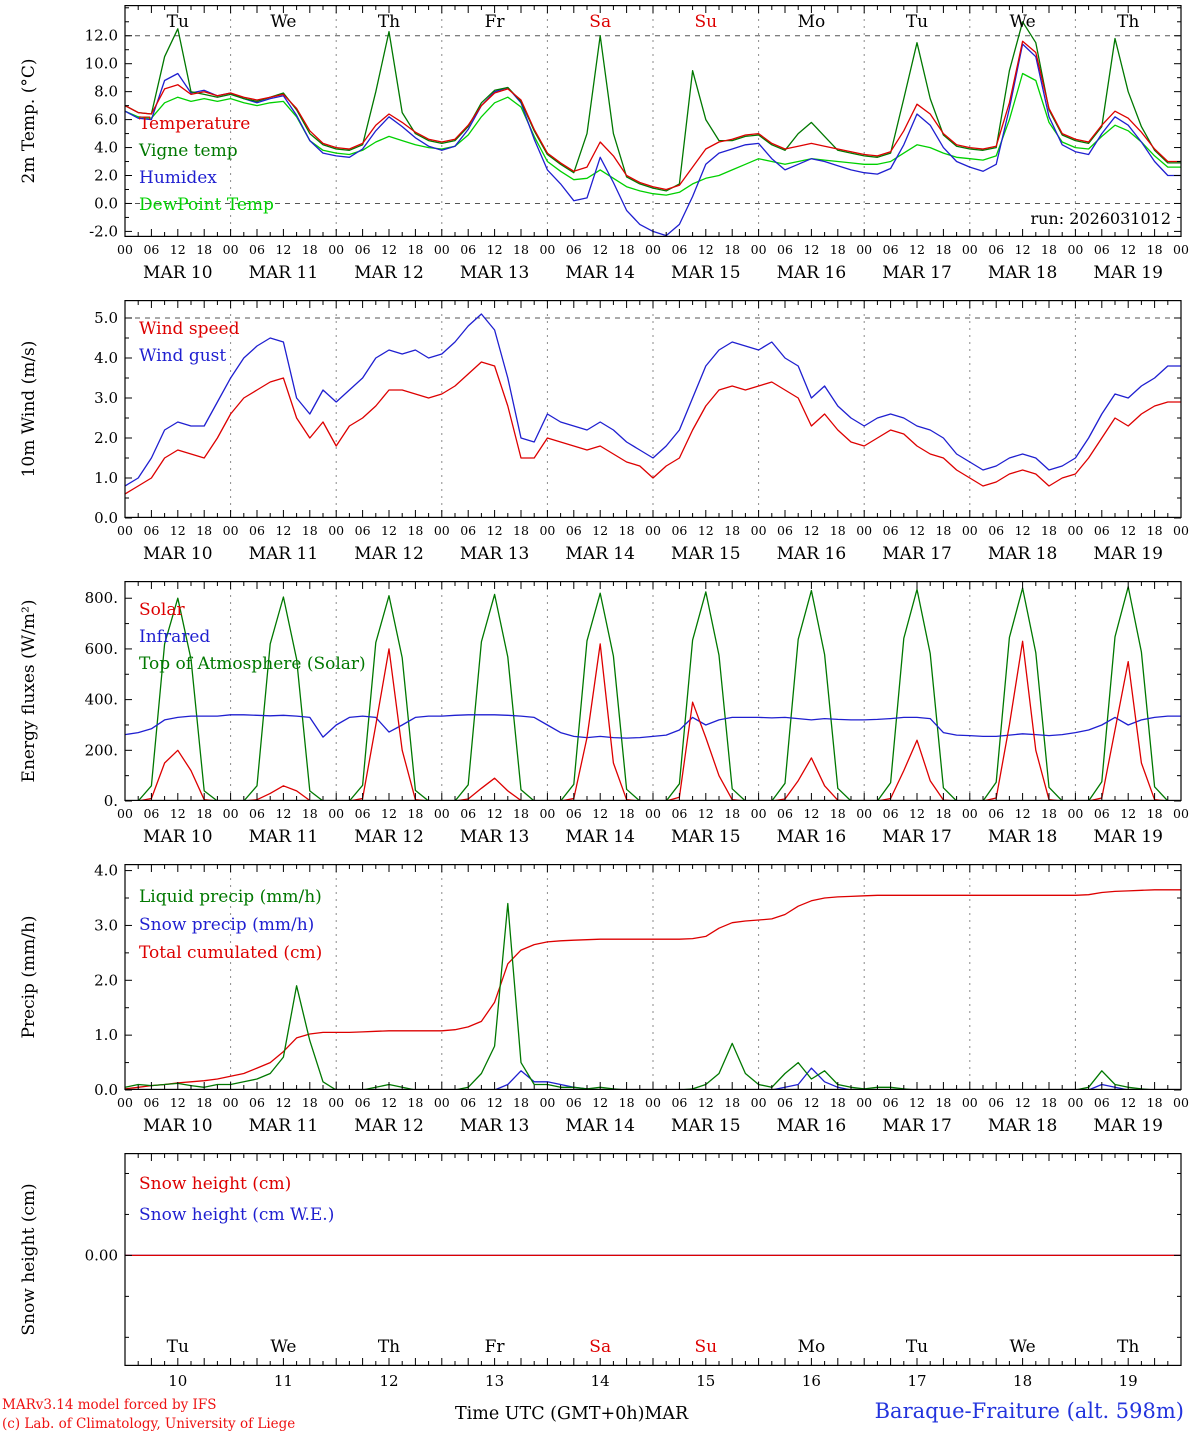  I want to click on plot-frame, so click(653, 977).